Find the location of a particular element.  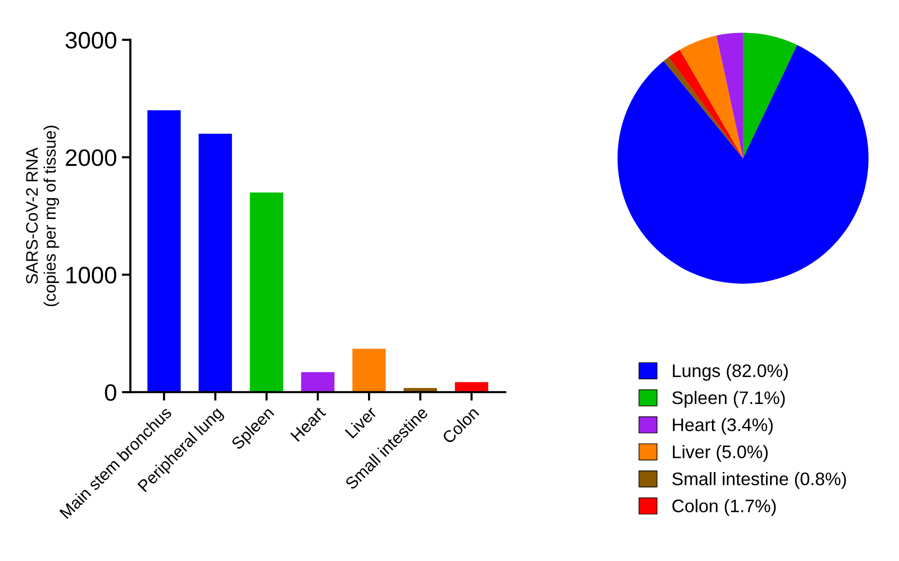

legend-label: Colon (1.7%) is located at coordinates (724, 507).